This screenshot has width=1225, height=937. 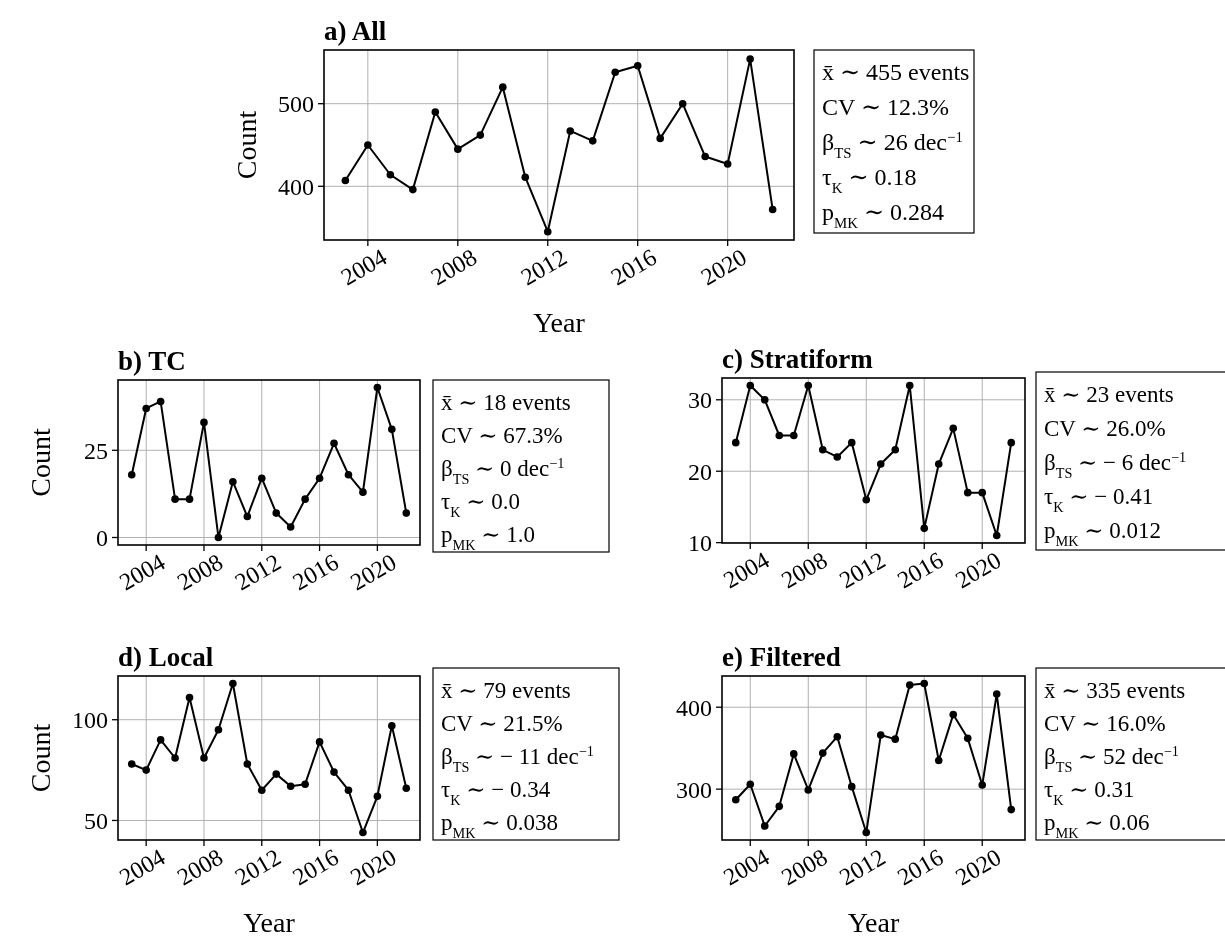 What do you see at coordinates (506, 690) in the screenshot?
I see `text: x̄ ∼ 79 events` at bounding box center [506, 690].